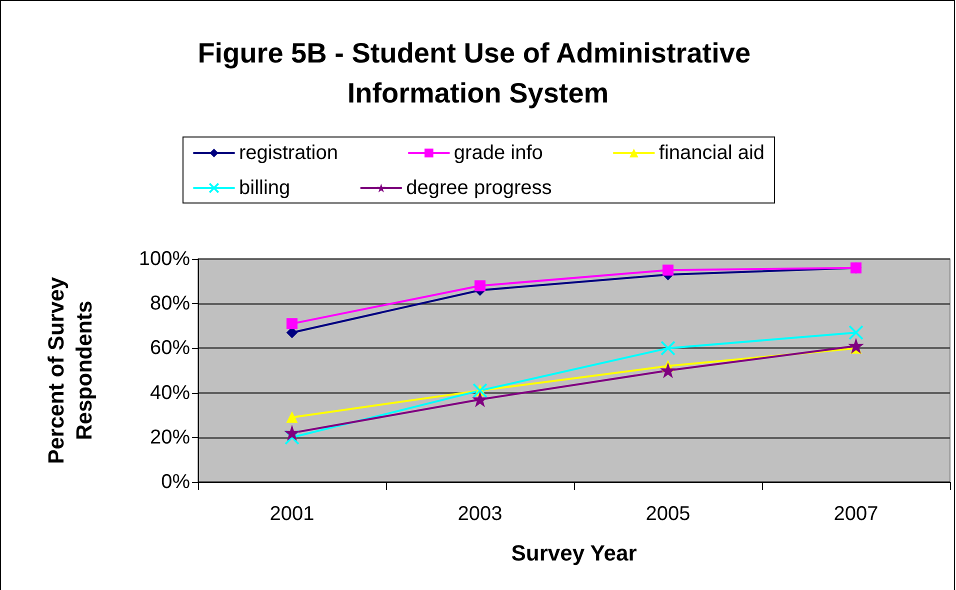  Describe the element at coordinates (574, 553) in the screenshot. I see `x-axis-title: Survey Year` at that location.